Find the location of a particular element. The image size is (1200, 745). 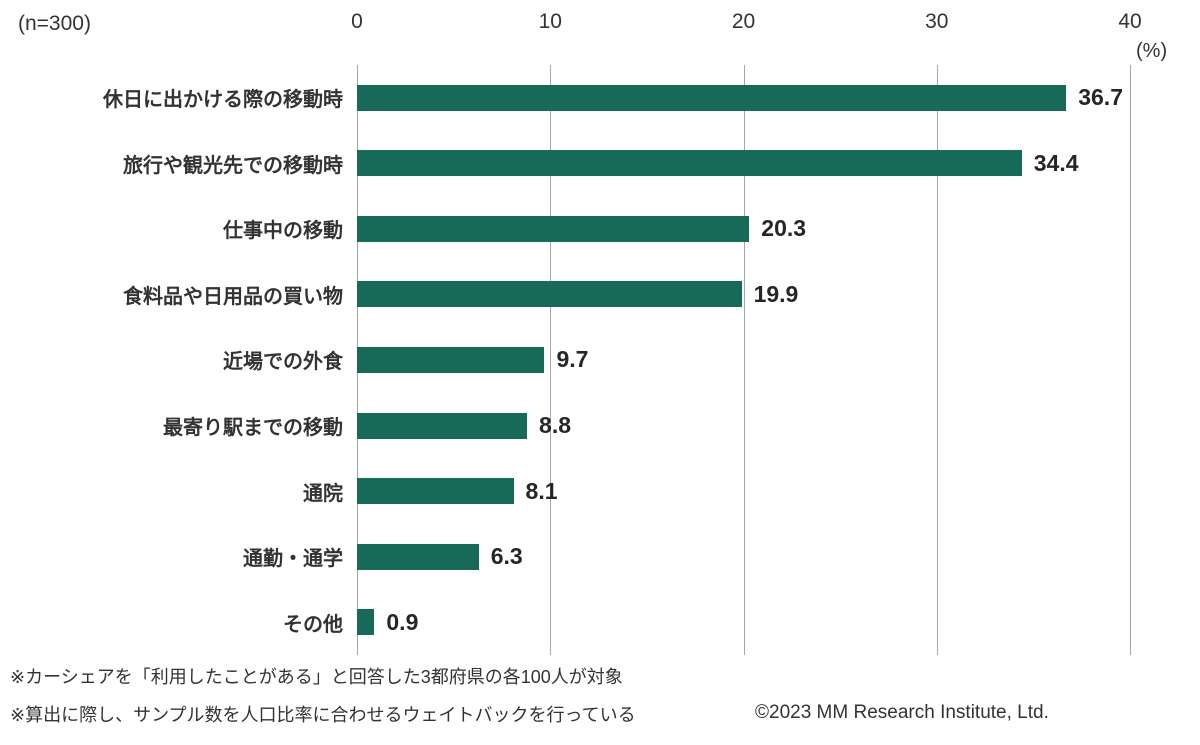

bar-track: 9.7 is located at coordinates (778, 360).